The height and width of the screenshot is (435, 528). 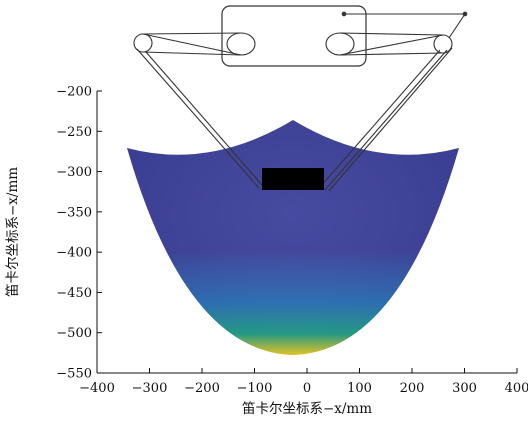 I want to click on y-axis-ticks: −200 −250 −300 −350 −400 −450 −500 −550, so click(x=79, y=233).